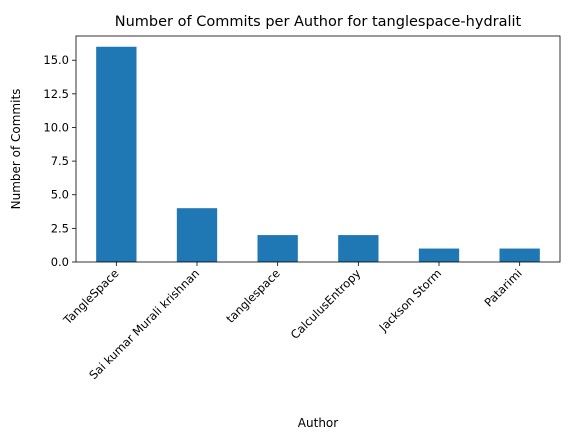 The height and width of the screenshot is (440, 576). What do you see at coordinates (502, 287) in the screenshot?
I see `x-tick-label-5: Patarimi` at bounding box center [502, 287].